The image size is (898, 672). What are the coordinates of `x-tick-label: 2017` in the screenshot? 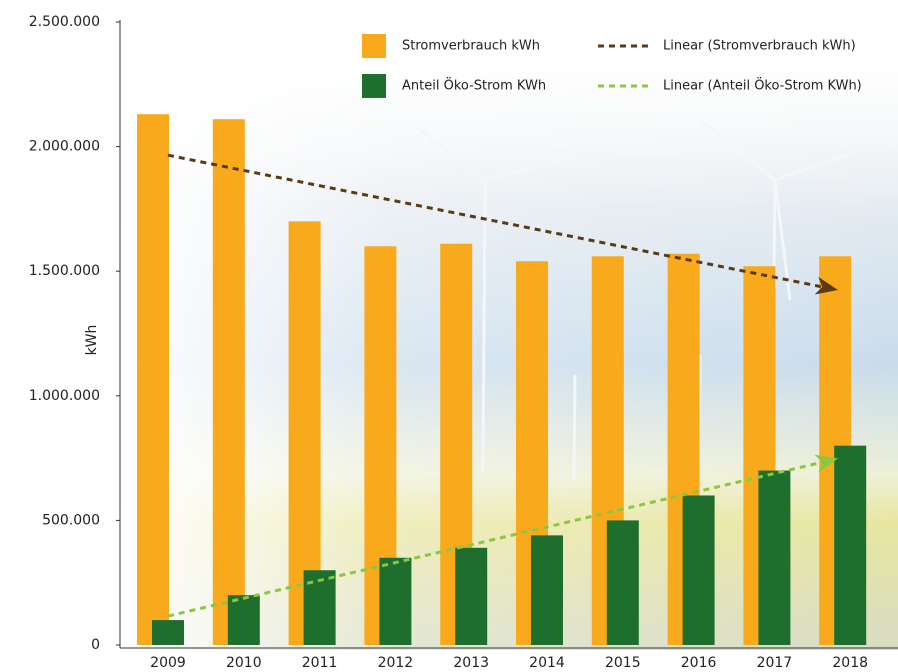 It's located at (775, 663).